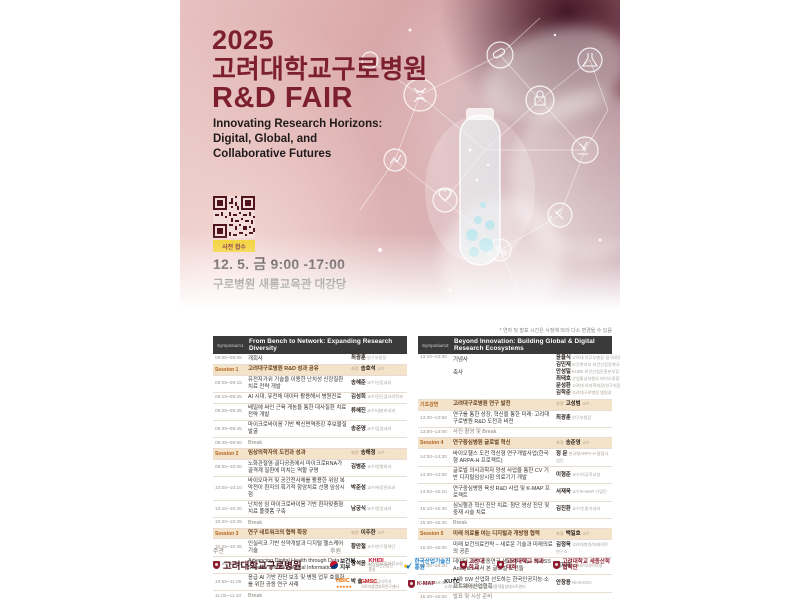 The height and width of the screenshot is (600, 800). What do you see at coordinates (296, 509) in the screenshot?
I see `talk-title-cell: 난치성 암 마이크로바이옴 기반 환자맞춤형 치료 플랫폼 구축` at bounding box center [296, 509].